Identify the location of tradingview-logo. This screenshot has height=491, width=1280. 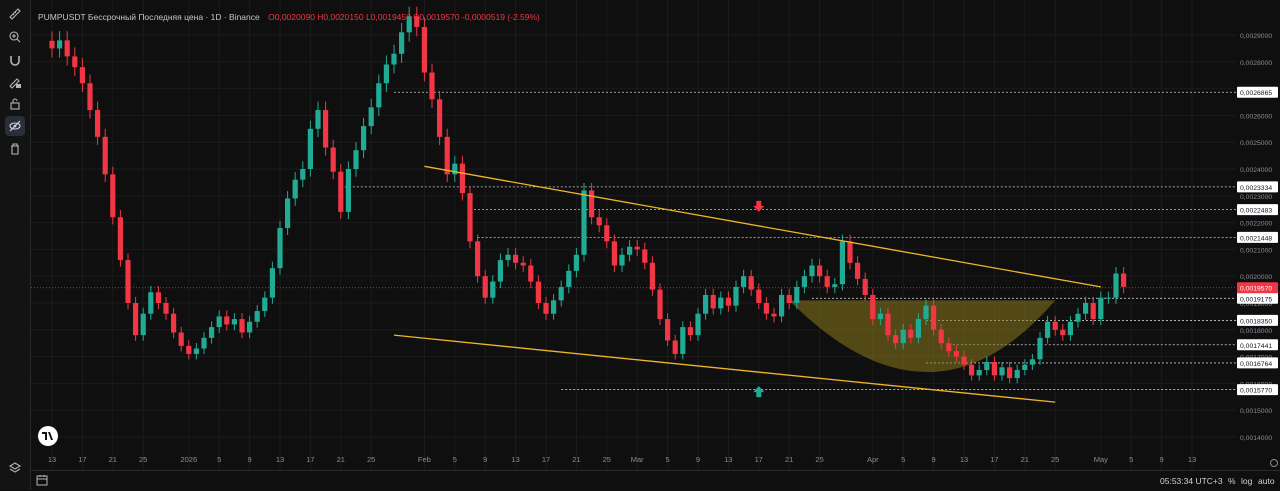
(48, 436).